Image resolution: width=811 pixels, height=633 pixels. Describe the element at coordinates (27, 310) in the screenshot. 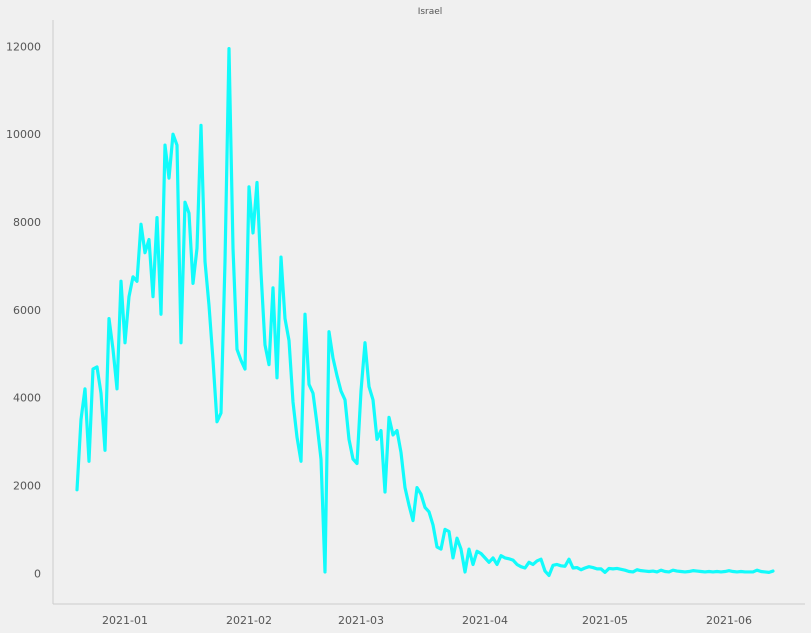

I see `y-tick-label: 6000` at that location.